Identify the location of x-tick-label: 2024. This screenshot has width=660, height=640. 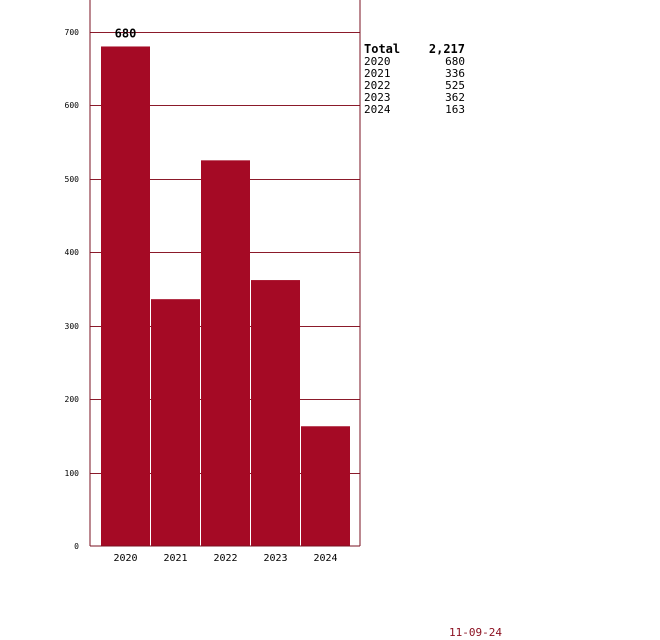
(325, 558).